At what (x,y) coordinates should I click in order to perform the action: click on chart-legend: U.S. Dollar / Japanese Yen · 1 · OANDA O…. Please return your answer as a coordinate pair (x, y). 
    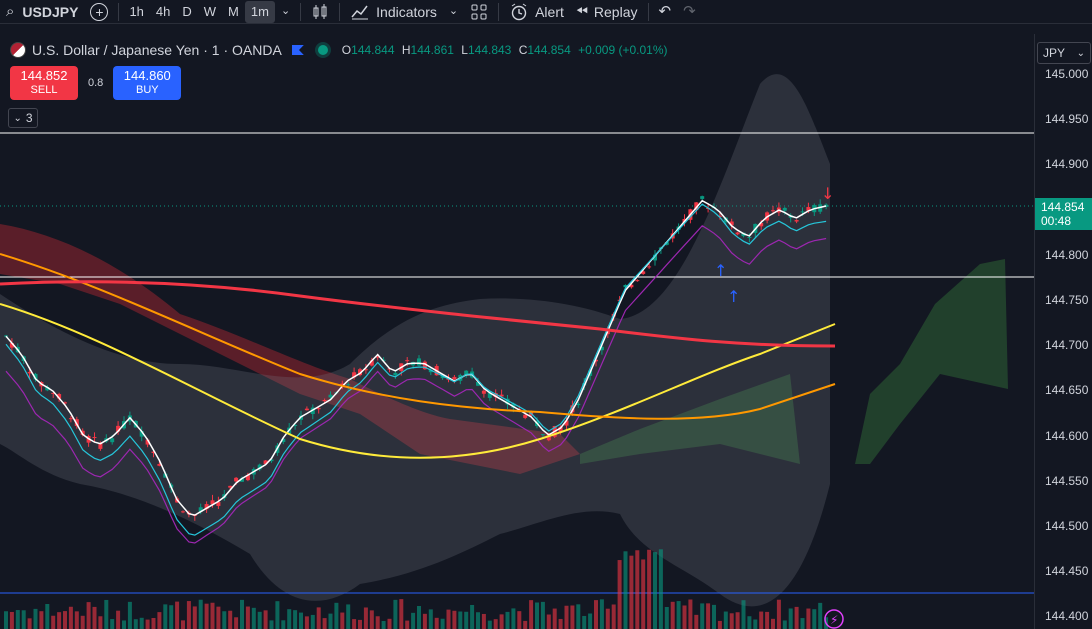
    Looking at the image, I should click on (339, 50).